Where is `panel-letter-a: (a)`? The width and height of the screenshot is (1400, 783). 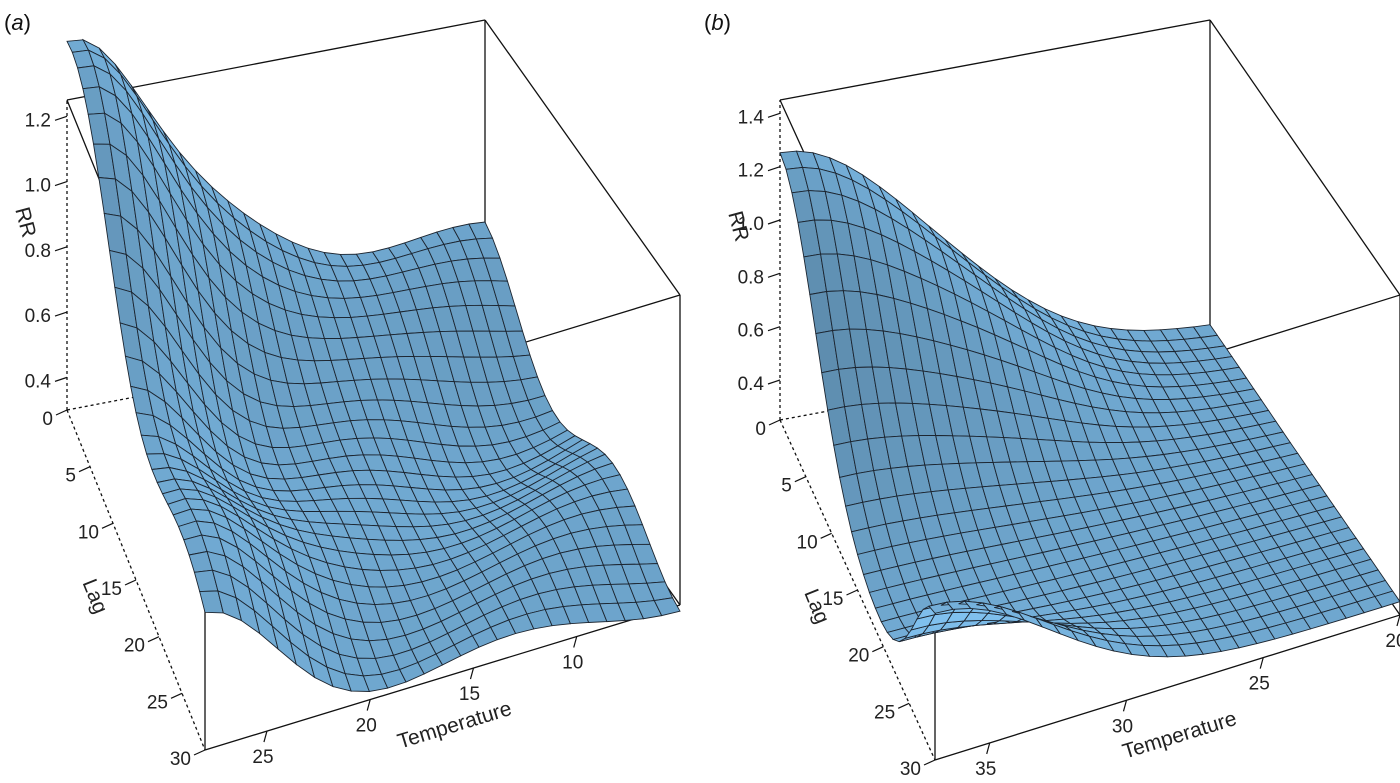
panel-letter-a: (a) is located at coordinates (17, 22).